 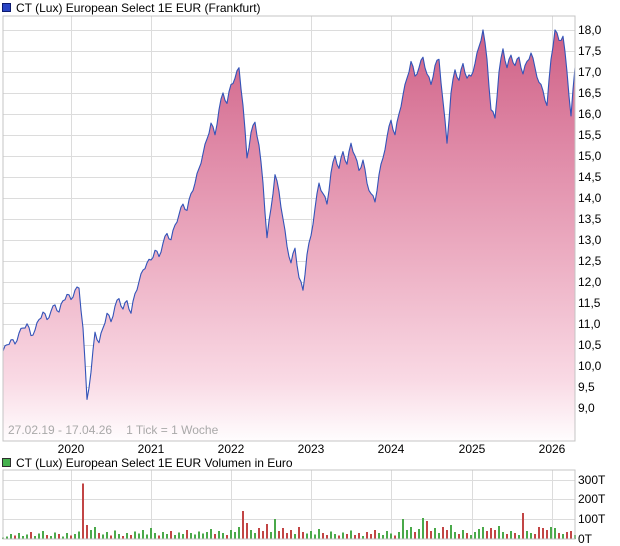 What do you see at coordinates (289, 504) in the screenshot?
I see `volume-plot-border` at bounding box center [289, 504].